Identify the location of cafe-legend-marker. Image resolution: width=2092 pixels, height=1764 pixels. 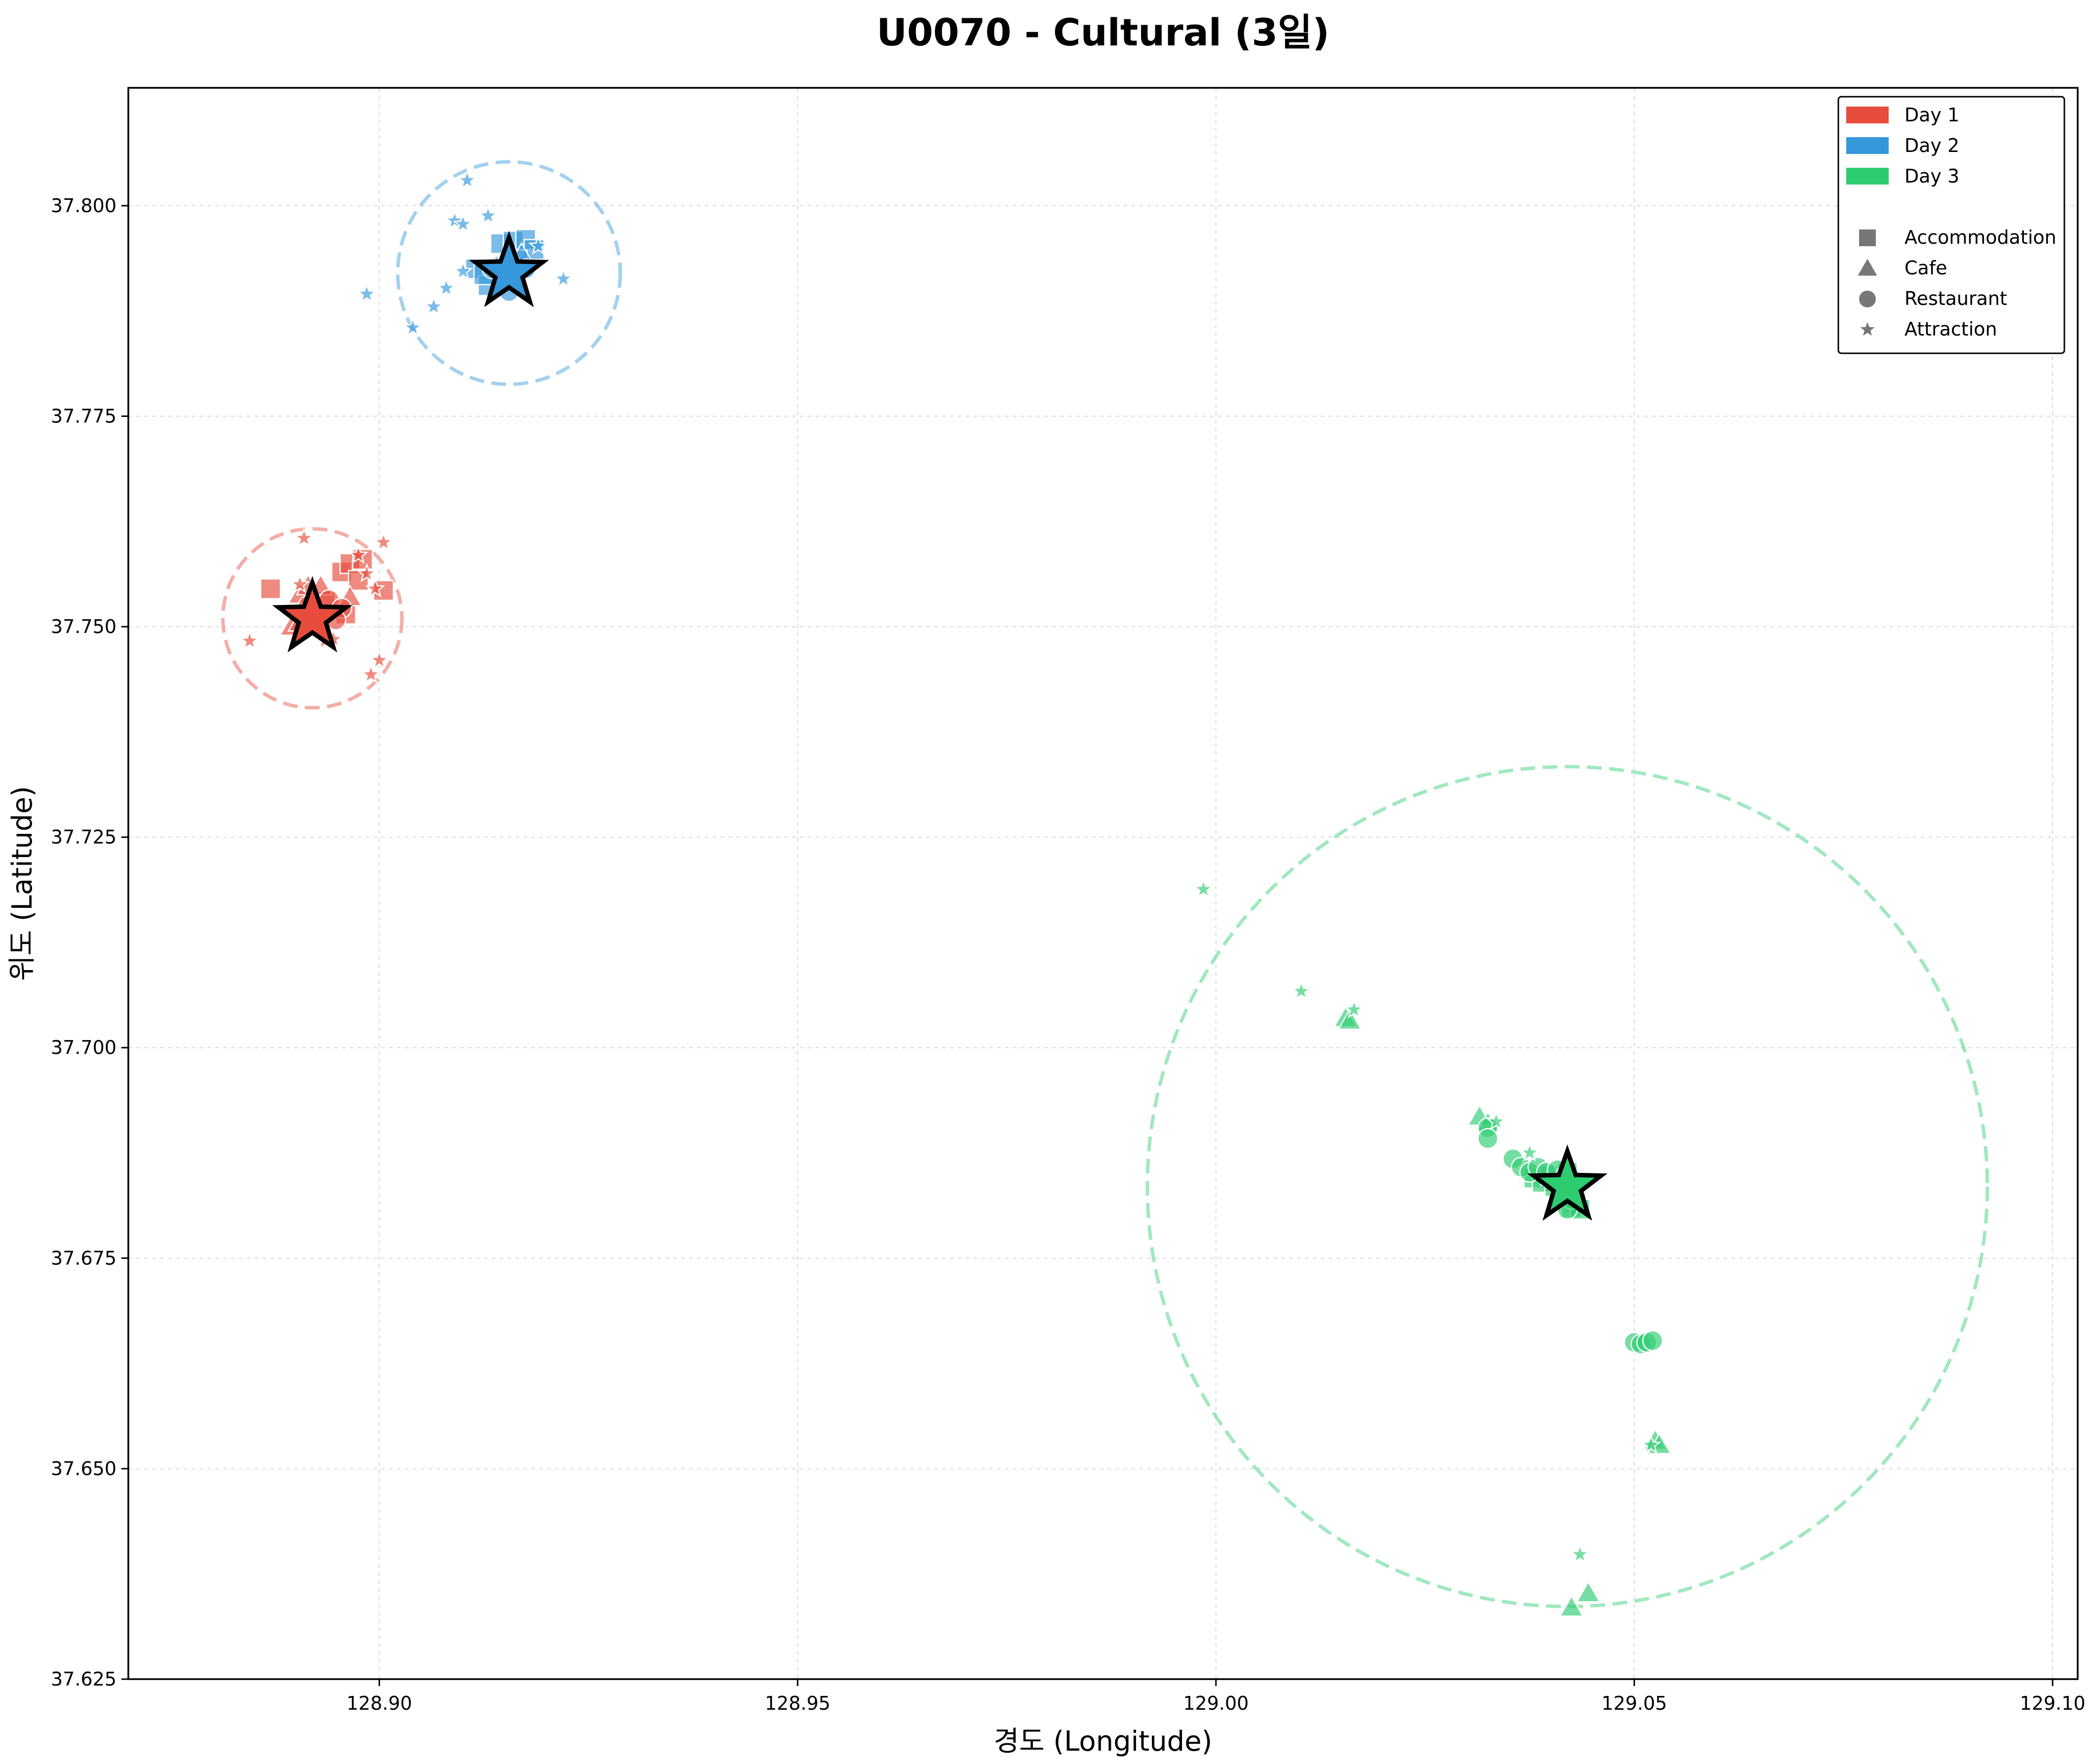
(1868, 267).